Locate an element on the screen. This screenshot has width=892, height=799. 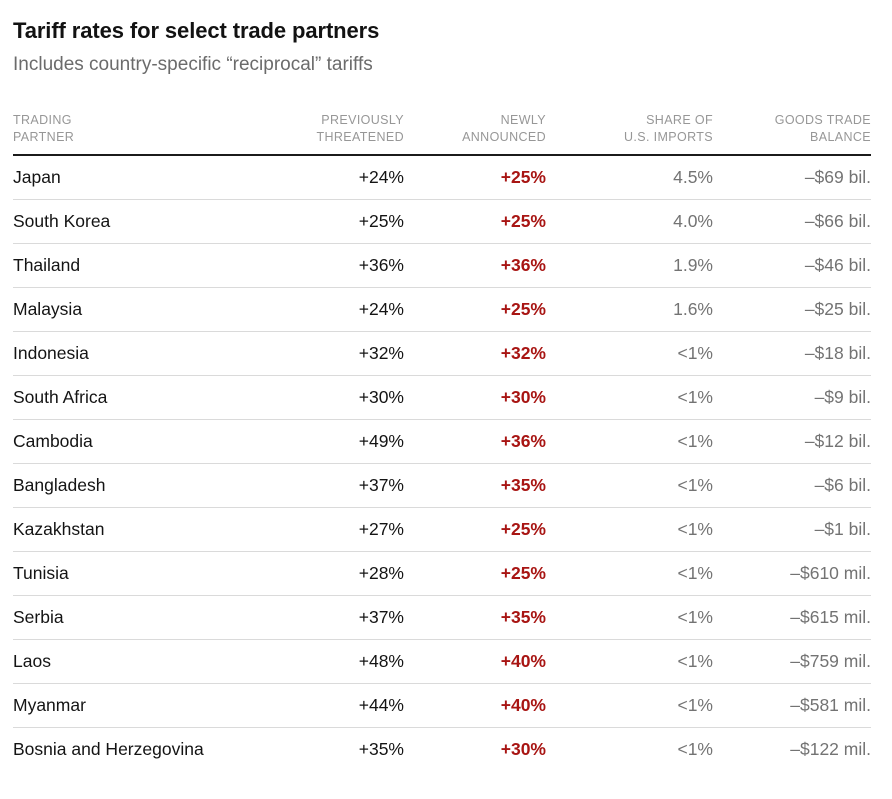
col-header-previously-threatened: PREVIOUSLY THREATENED is located at coordinates (328, 122).